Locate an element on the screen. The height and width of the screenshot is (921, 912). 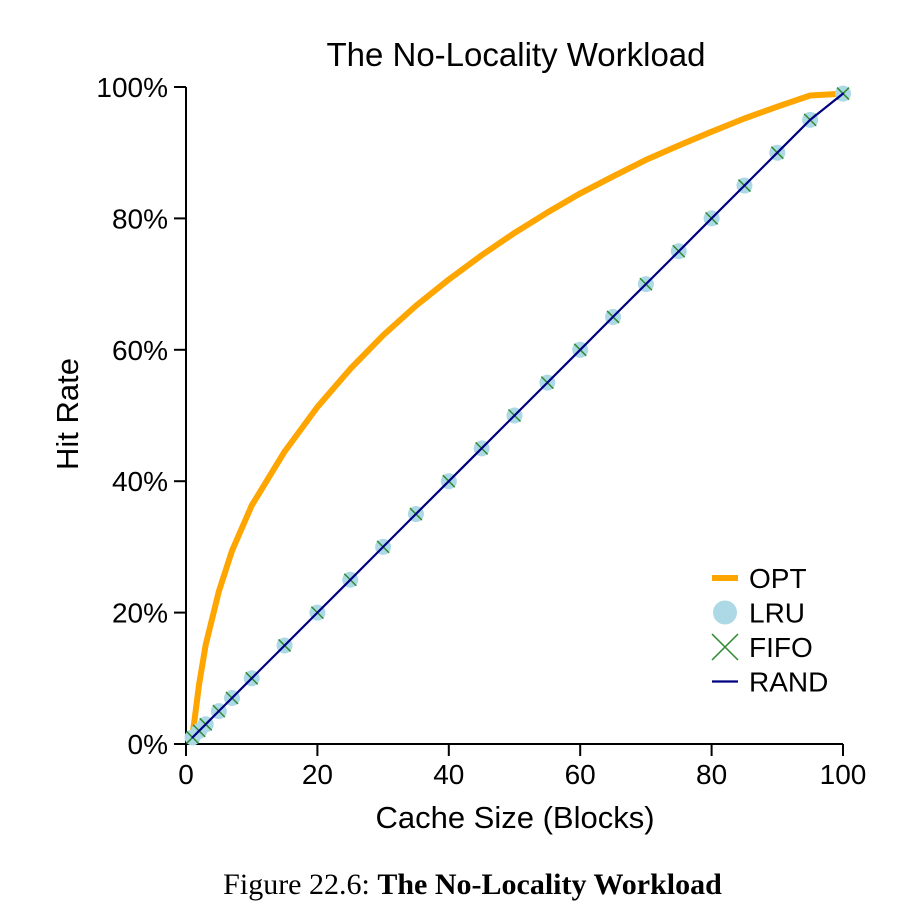
legend-item-rand: RAND is located at coordinates (770, 682).